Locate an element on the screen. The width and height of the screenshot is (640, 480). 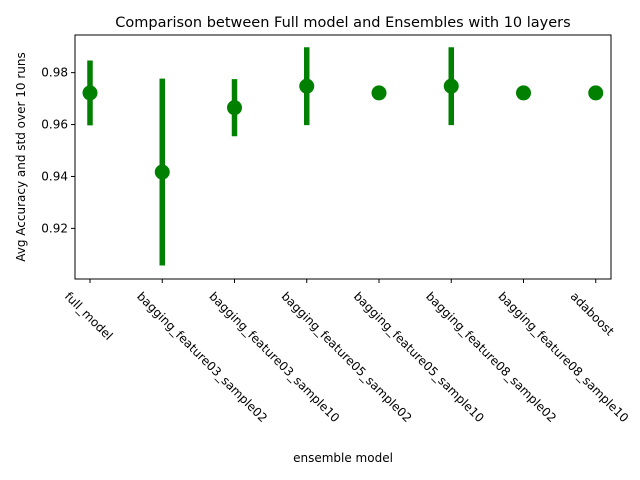
x-tick-label: bagging_feature08_sample10 is located at coordinates (563, 357).